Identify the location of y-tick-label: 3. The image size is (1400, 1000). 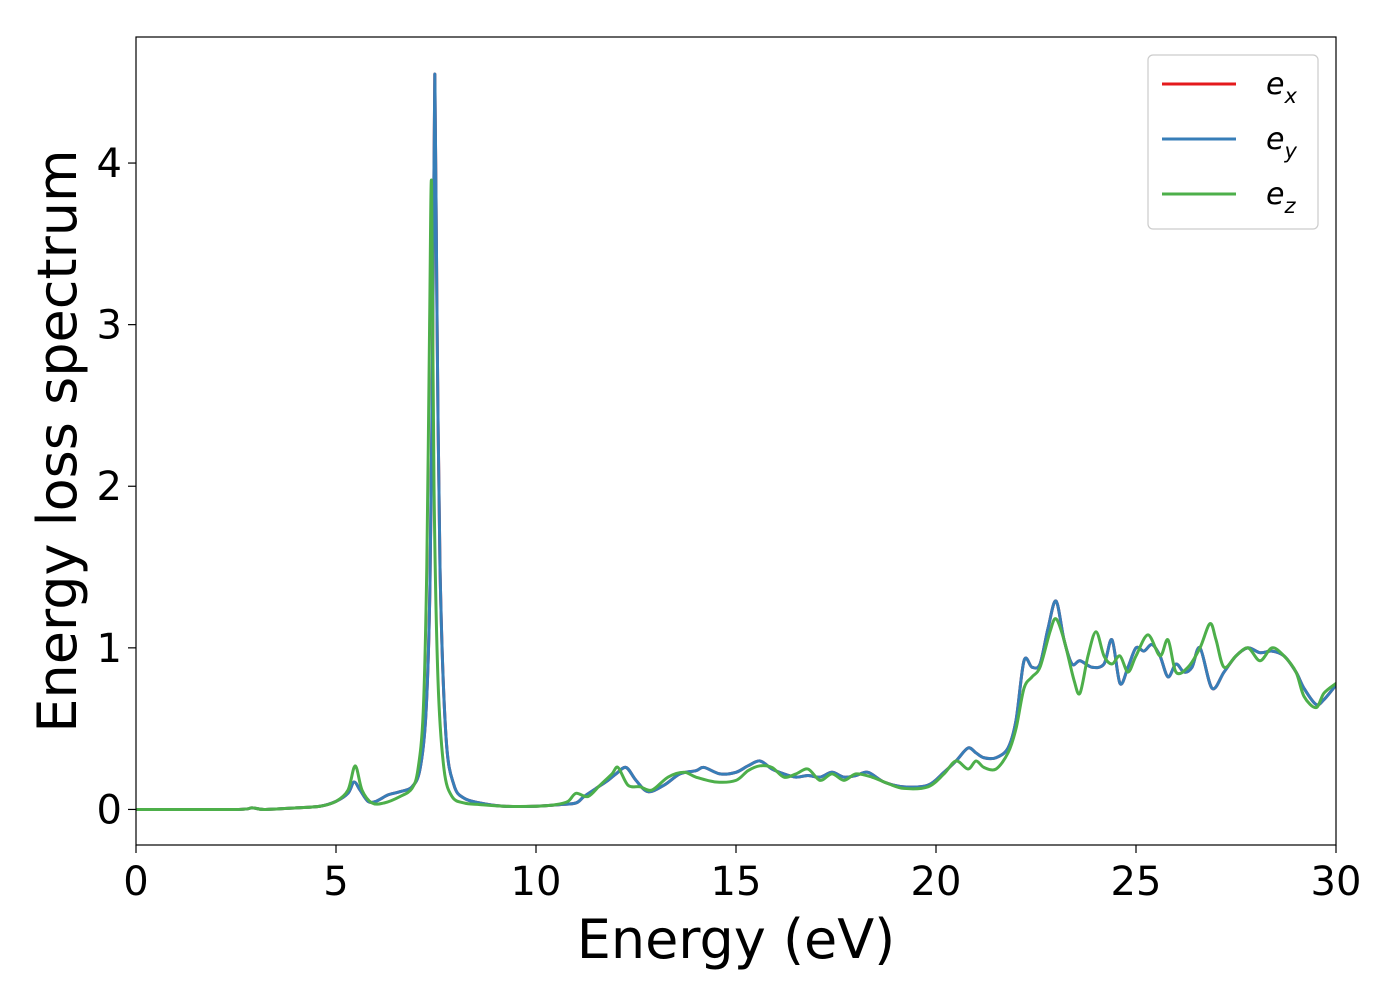
(109, 326).